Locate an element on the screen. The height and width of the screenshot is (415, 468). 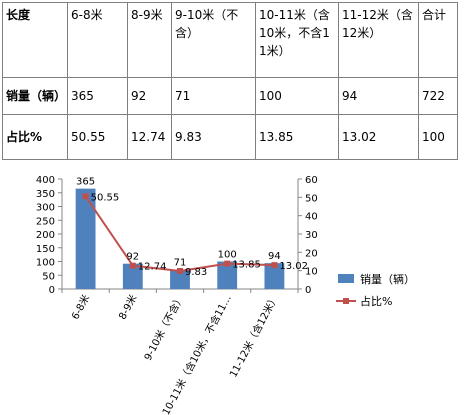
table-cell: 94 is located at coordinates (378, 96).